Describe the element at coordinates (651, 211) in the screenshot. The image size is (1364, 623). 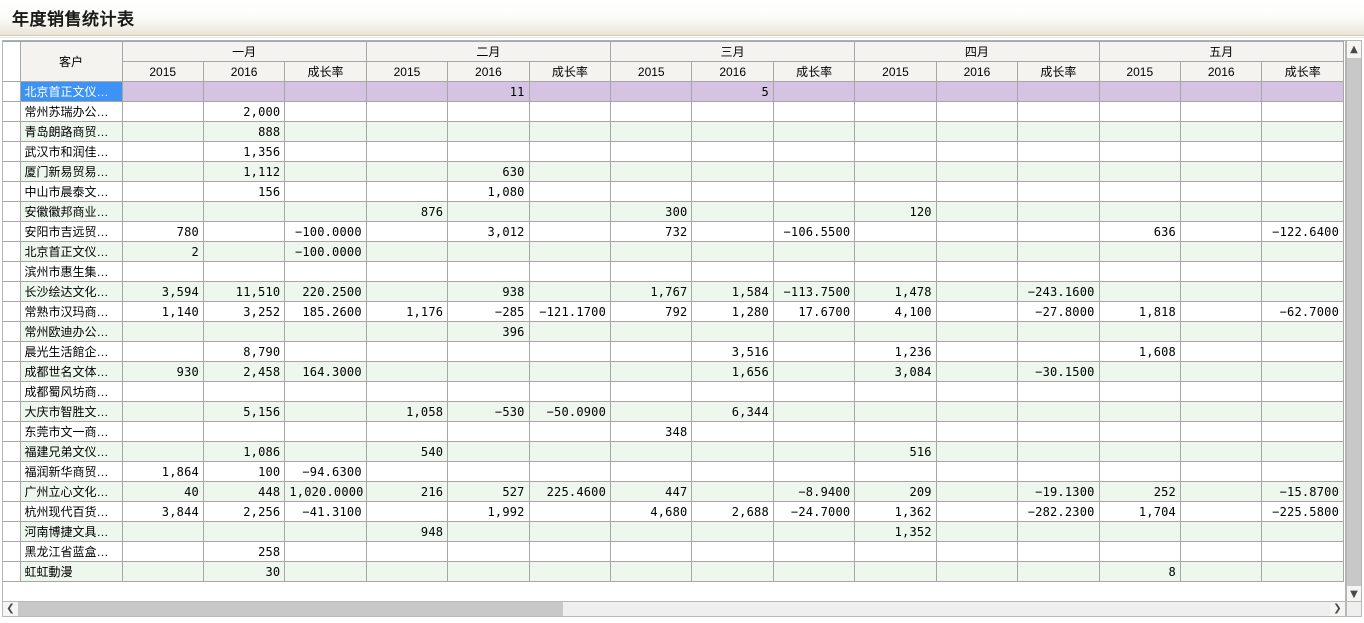
I see `cell-m3-2015: 300` at that location.